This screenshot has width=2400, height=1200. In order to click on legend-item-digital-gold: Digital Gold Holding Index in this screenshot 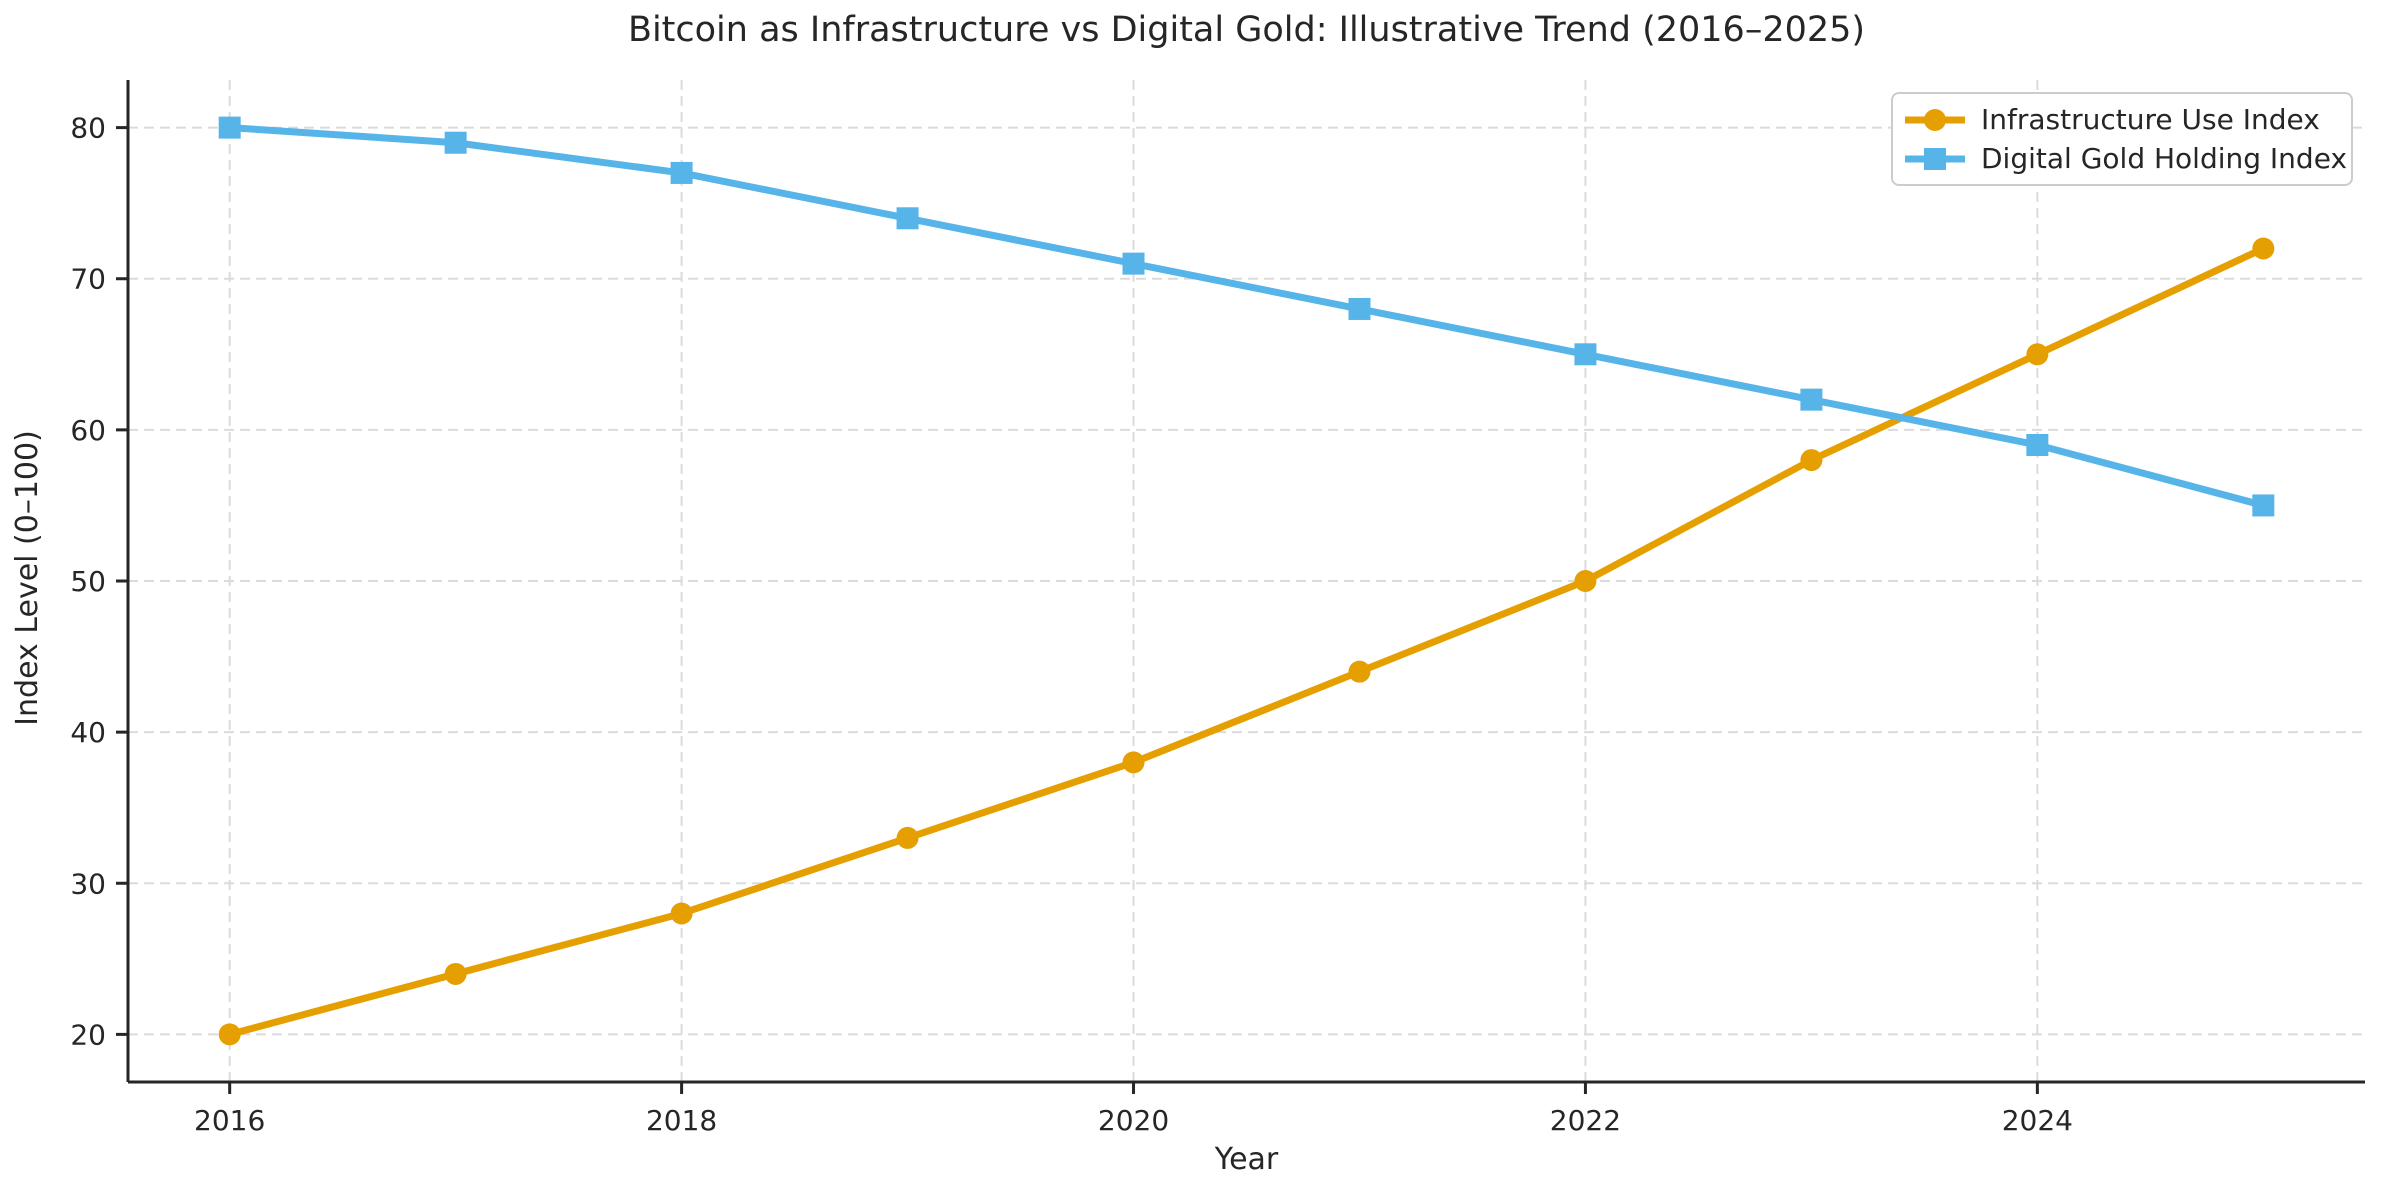, I will do `click(2126, 158)`.